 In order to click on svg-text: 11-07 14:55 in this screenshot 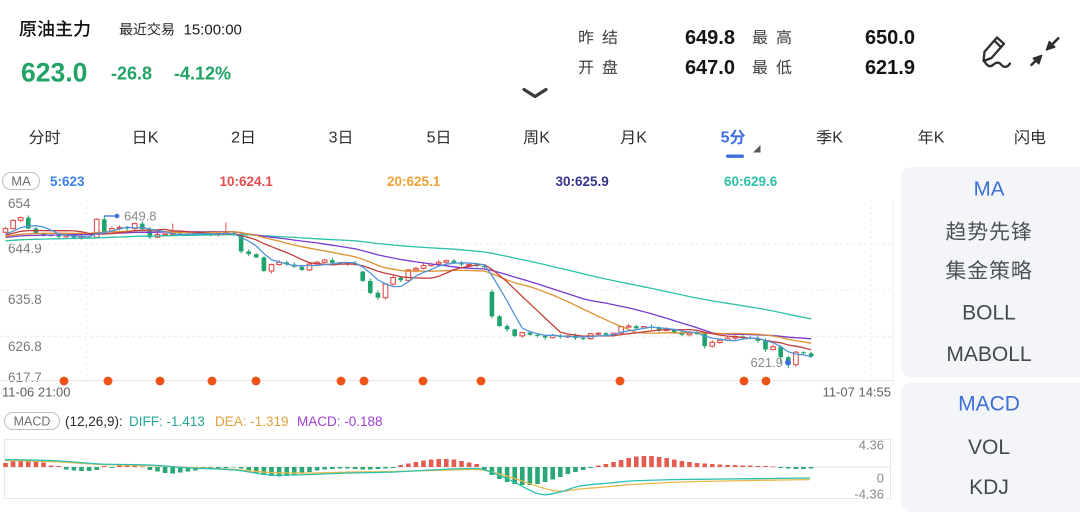, I will do `click(857, 392)`.